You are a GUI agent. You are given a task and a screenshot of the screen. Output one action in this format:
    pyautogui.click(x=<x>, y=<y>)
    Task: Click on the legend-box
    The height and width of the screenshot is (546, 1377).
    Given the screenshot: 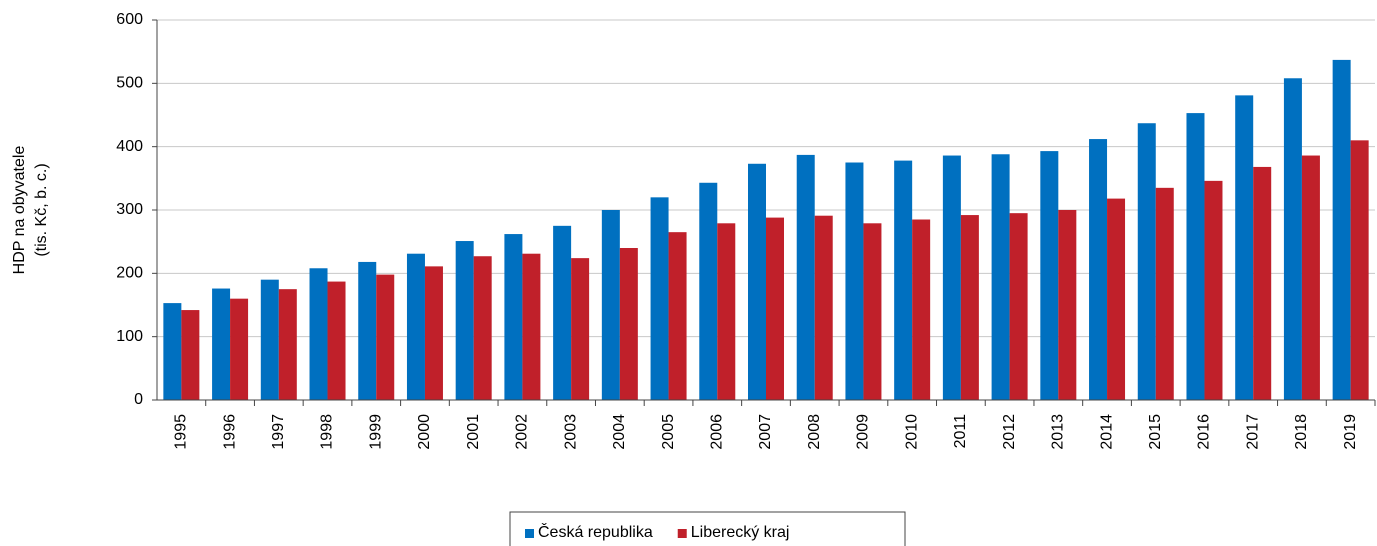 What is the action you would take?
    pyautogui.click(x=707, y=528)
    